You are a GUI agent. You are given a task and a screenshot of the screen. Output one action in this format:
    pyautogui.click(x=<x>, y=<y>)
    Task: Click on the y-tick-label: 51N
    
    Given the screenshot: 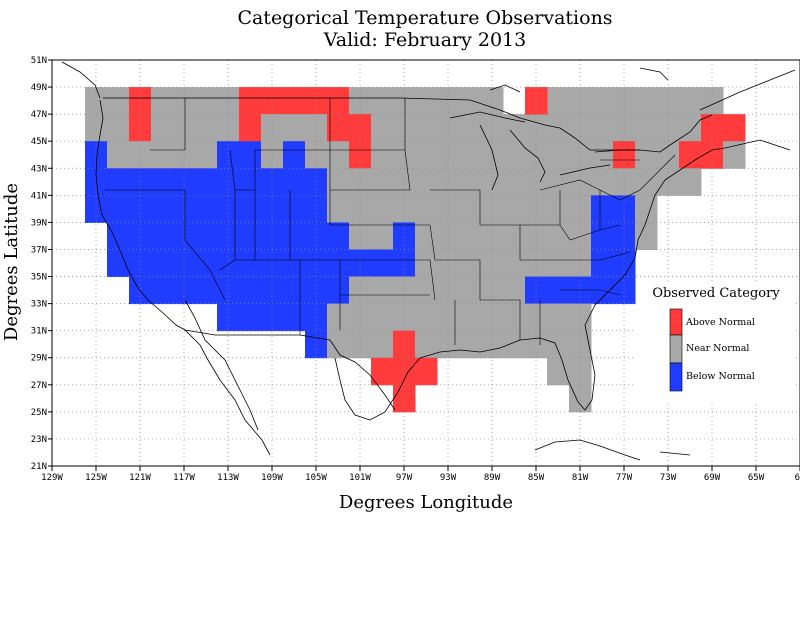 What is the action you would take?
    pyautogui.click(x=39, y=61)
    